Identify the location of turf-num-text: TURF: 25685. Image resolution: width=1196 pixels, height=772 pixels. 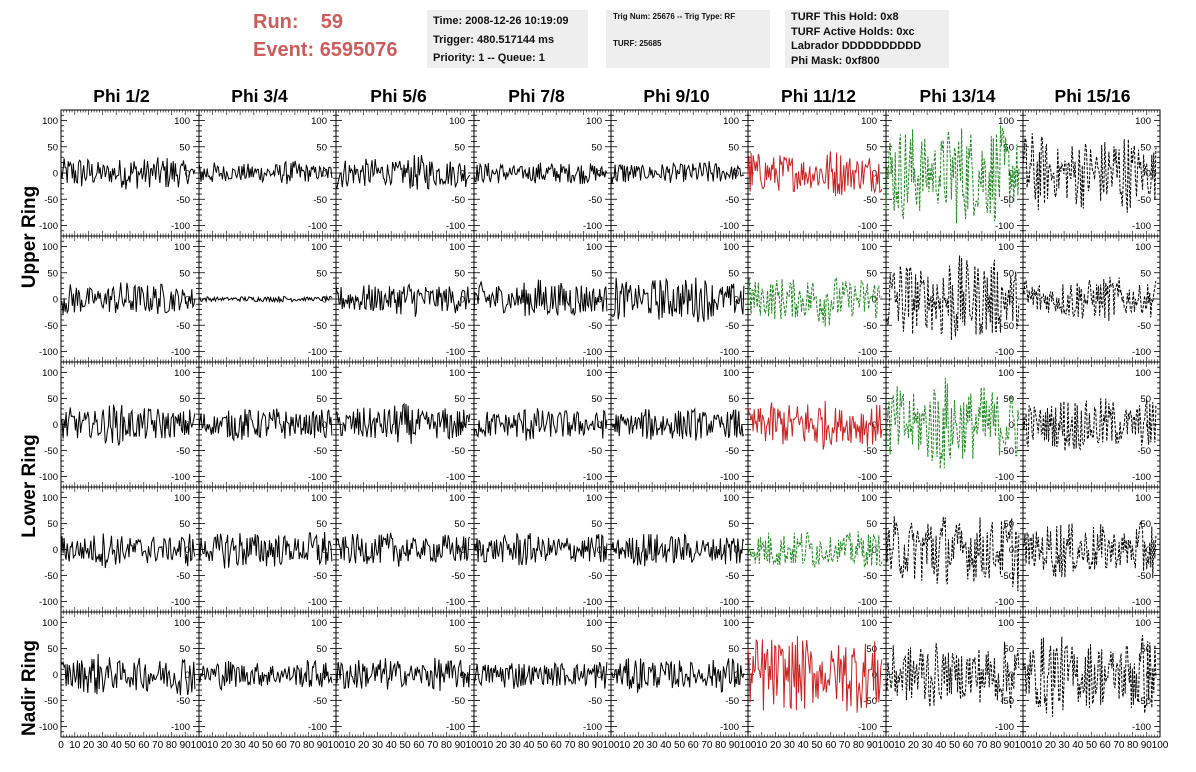
(637, 43).